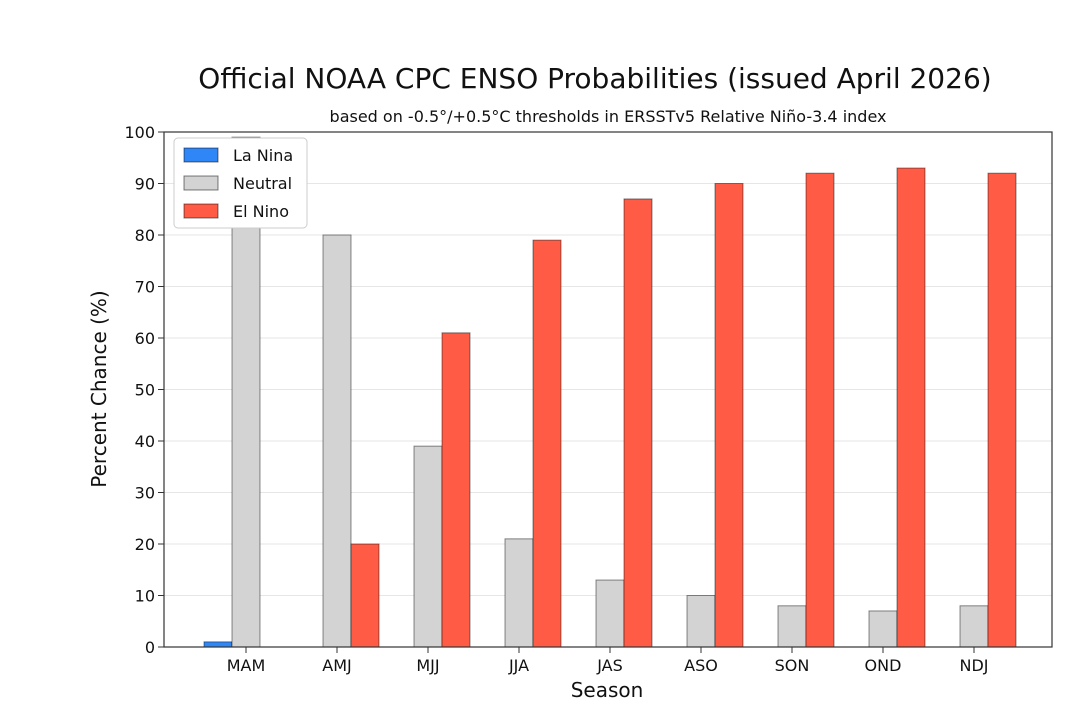 The width and height of the screenshot is (1080, 714). What do you see at coordinates (607, 690) in the screenshot?
I see `x-axis-label: Season` at bounding box center [607, 690].